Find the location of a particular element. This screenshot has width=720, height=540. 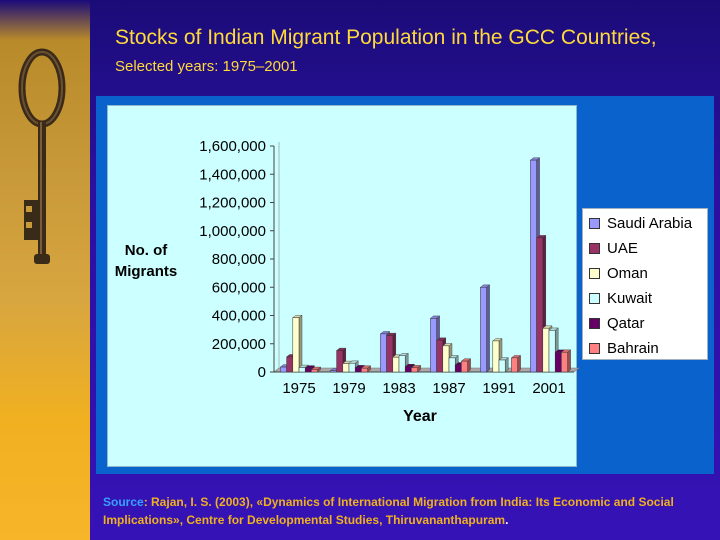

bar-bahrain-1983 is located at coordinates (416, 368).